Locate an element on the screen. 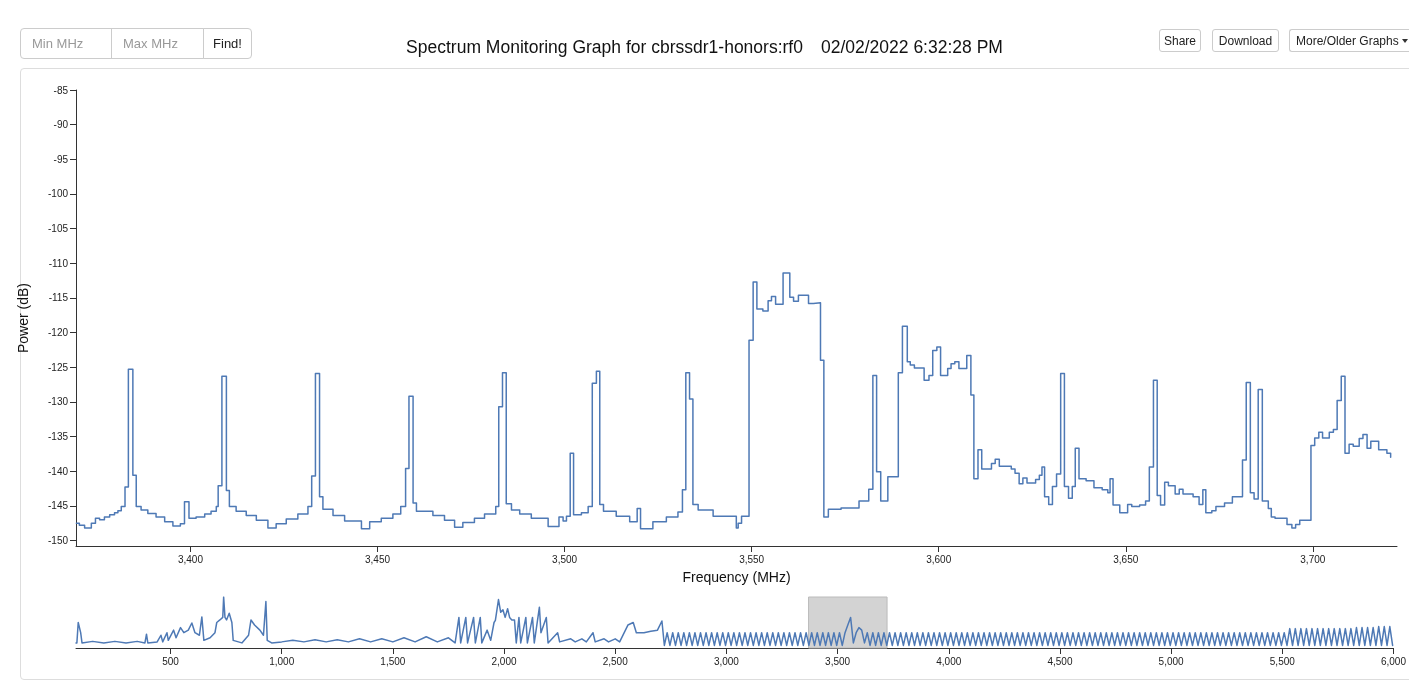 This screenshot has height=682, width=1409. x-tick-label: 3,000 is located at coordinates (726, 661).